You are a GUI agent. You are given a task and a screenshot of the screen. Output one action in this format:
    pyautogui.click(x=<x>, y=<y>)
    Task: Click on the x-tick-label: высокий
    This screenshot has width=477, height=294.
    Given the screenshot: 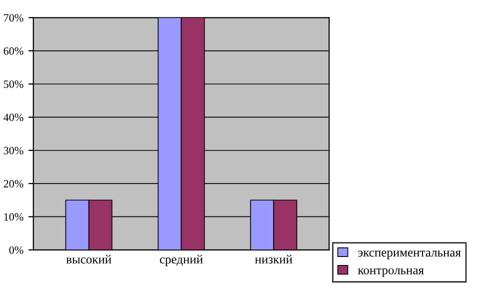 What is the action you would take?
    pyautogui.click(x=89, y=259)
    